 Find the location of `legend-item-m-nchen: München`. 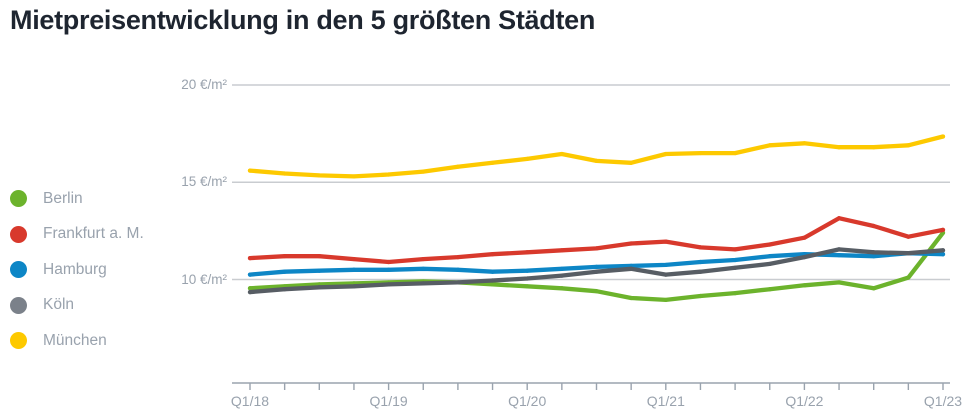

legend-item-m-nchen: München is located at coordinates (77, 340).